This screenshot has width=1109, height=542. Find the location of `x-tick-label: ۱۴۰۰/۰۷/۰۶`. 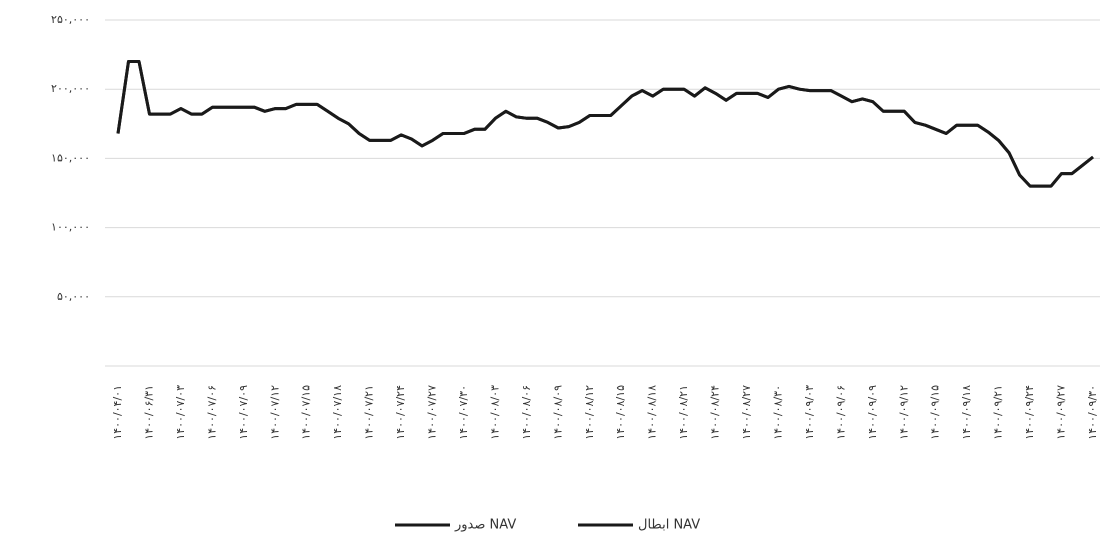

x-tick-label: ۱۴۰۰/۰۷/۰۶ is located at coordinates (211, 412).